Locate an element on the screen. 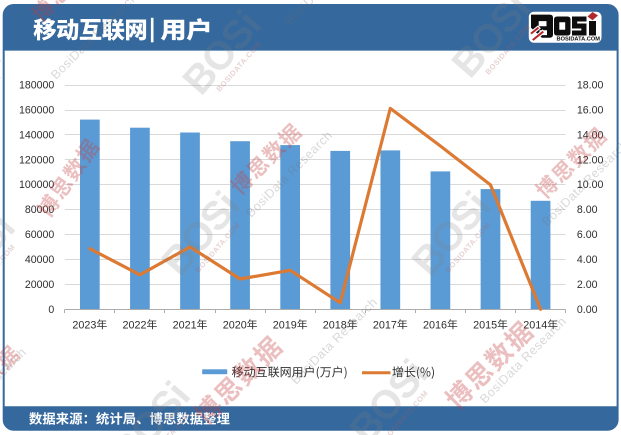 The height and width of the screenshot is (435, 621). svg-text: 140000 is located at coordinates (36, 136).